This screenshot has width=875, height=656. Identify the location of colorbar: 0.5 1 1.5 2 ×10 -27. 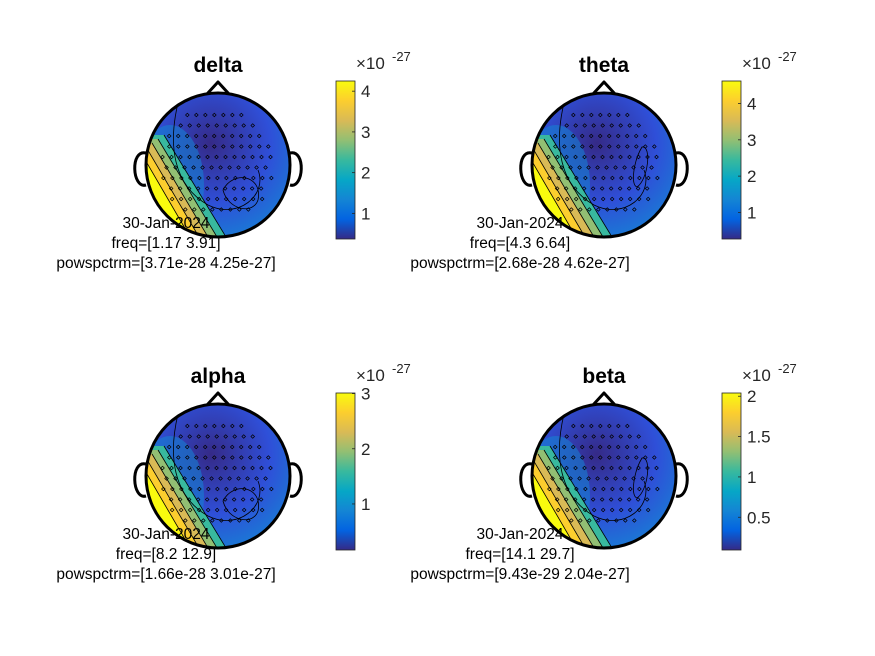
(759, 456).